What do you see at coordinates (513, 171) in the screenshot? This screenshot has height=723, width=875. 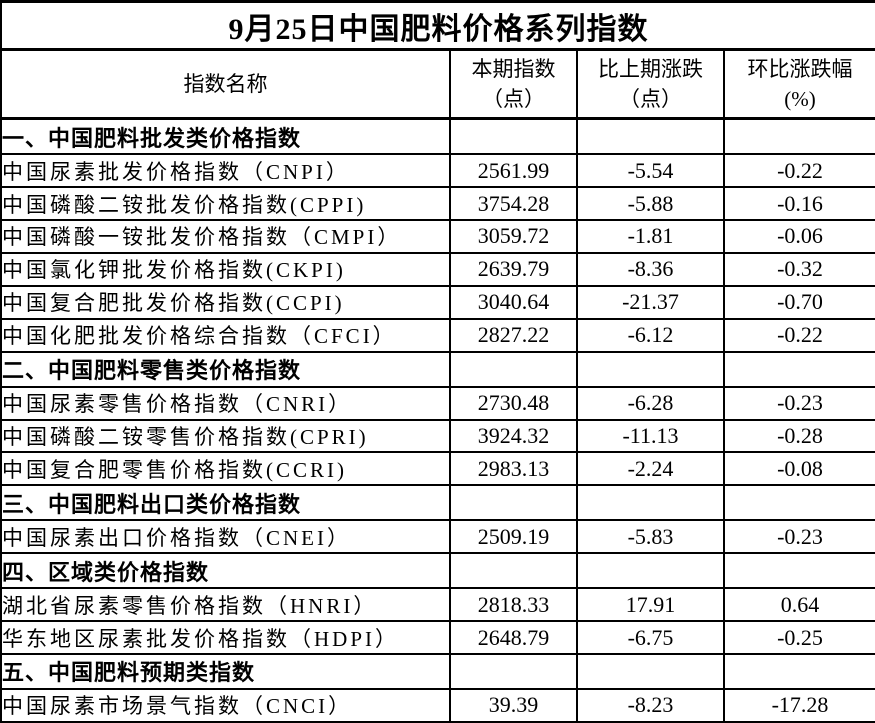 I see `current-index-cell: 2561.99` at bounding box center [513, 171].